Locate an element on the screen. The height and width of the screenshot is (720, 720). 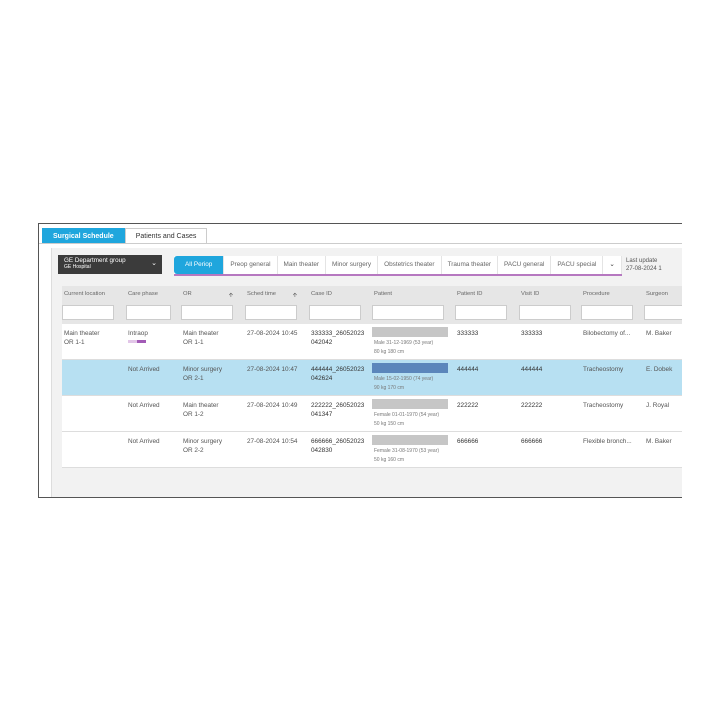
more-filters-chevron-icon: ⌄ is located at coordinates (612, 265).